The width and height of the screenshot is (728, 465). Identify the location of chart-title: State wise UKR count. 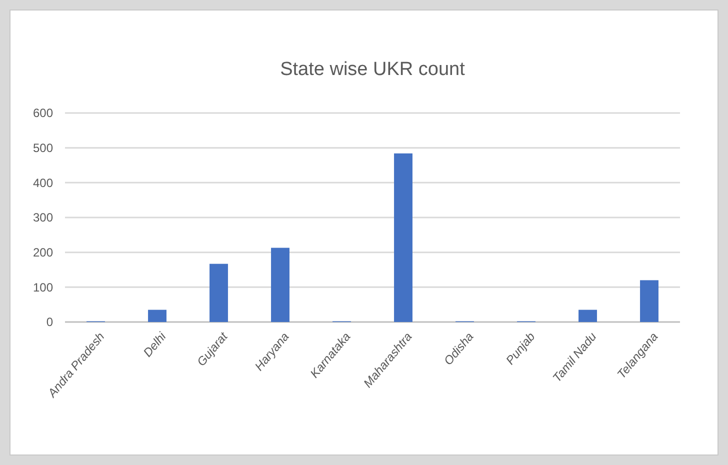
(373, 69).